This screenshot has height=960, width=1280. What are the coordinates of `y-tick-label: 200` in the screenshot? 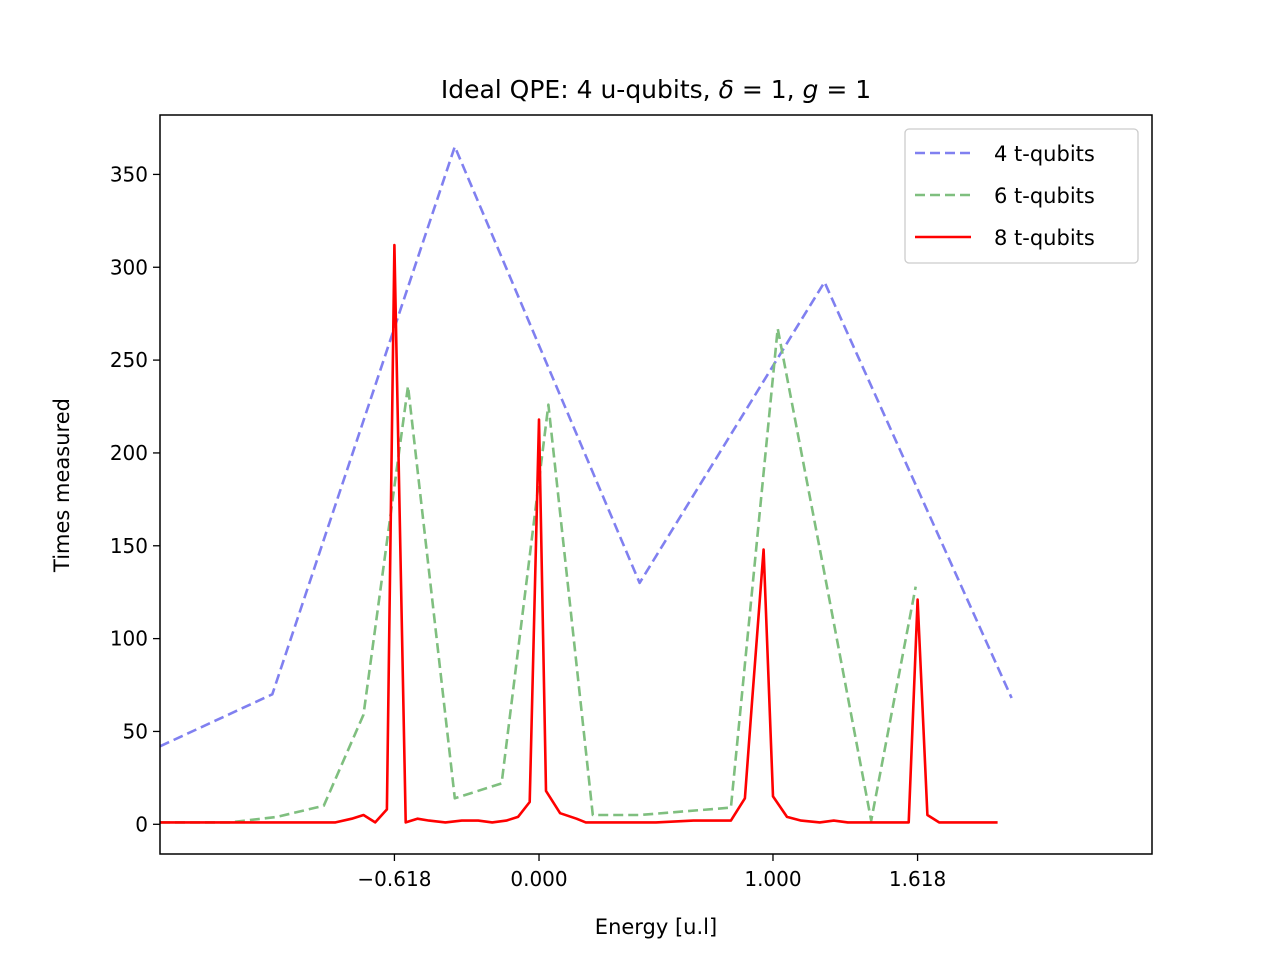 It's located at (129, 453).